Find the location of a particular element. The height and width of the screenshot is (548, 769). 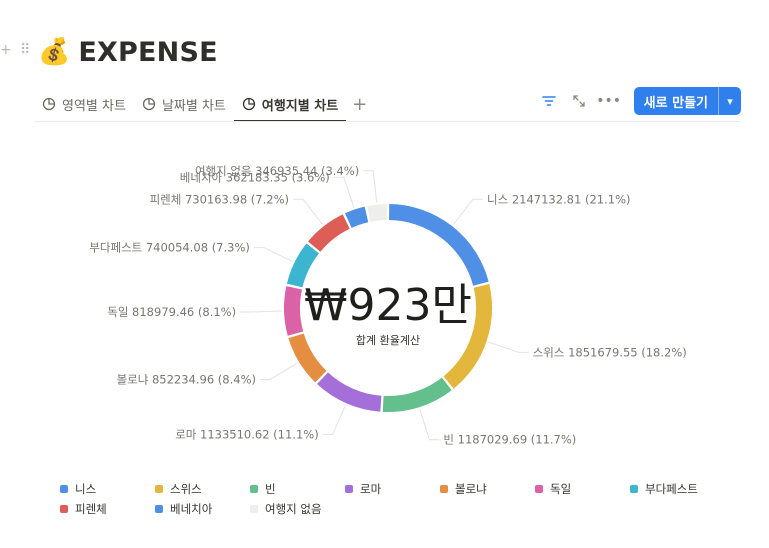

tab-divider is located at coordinates (387, 121).